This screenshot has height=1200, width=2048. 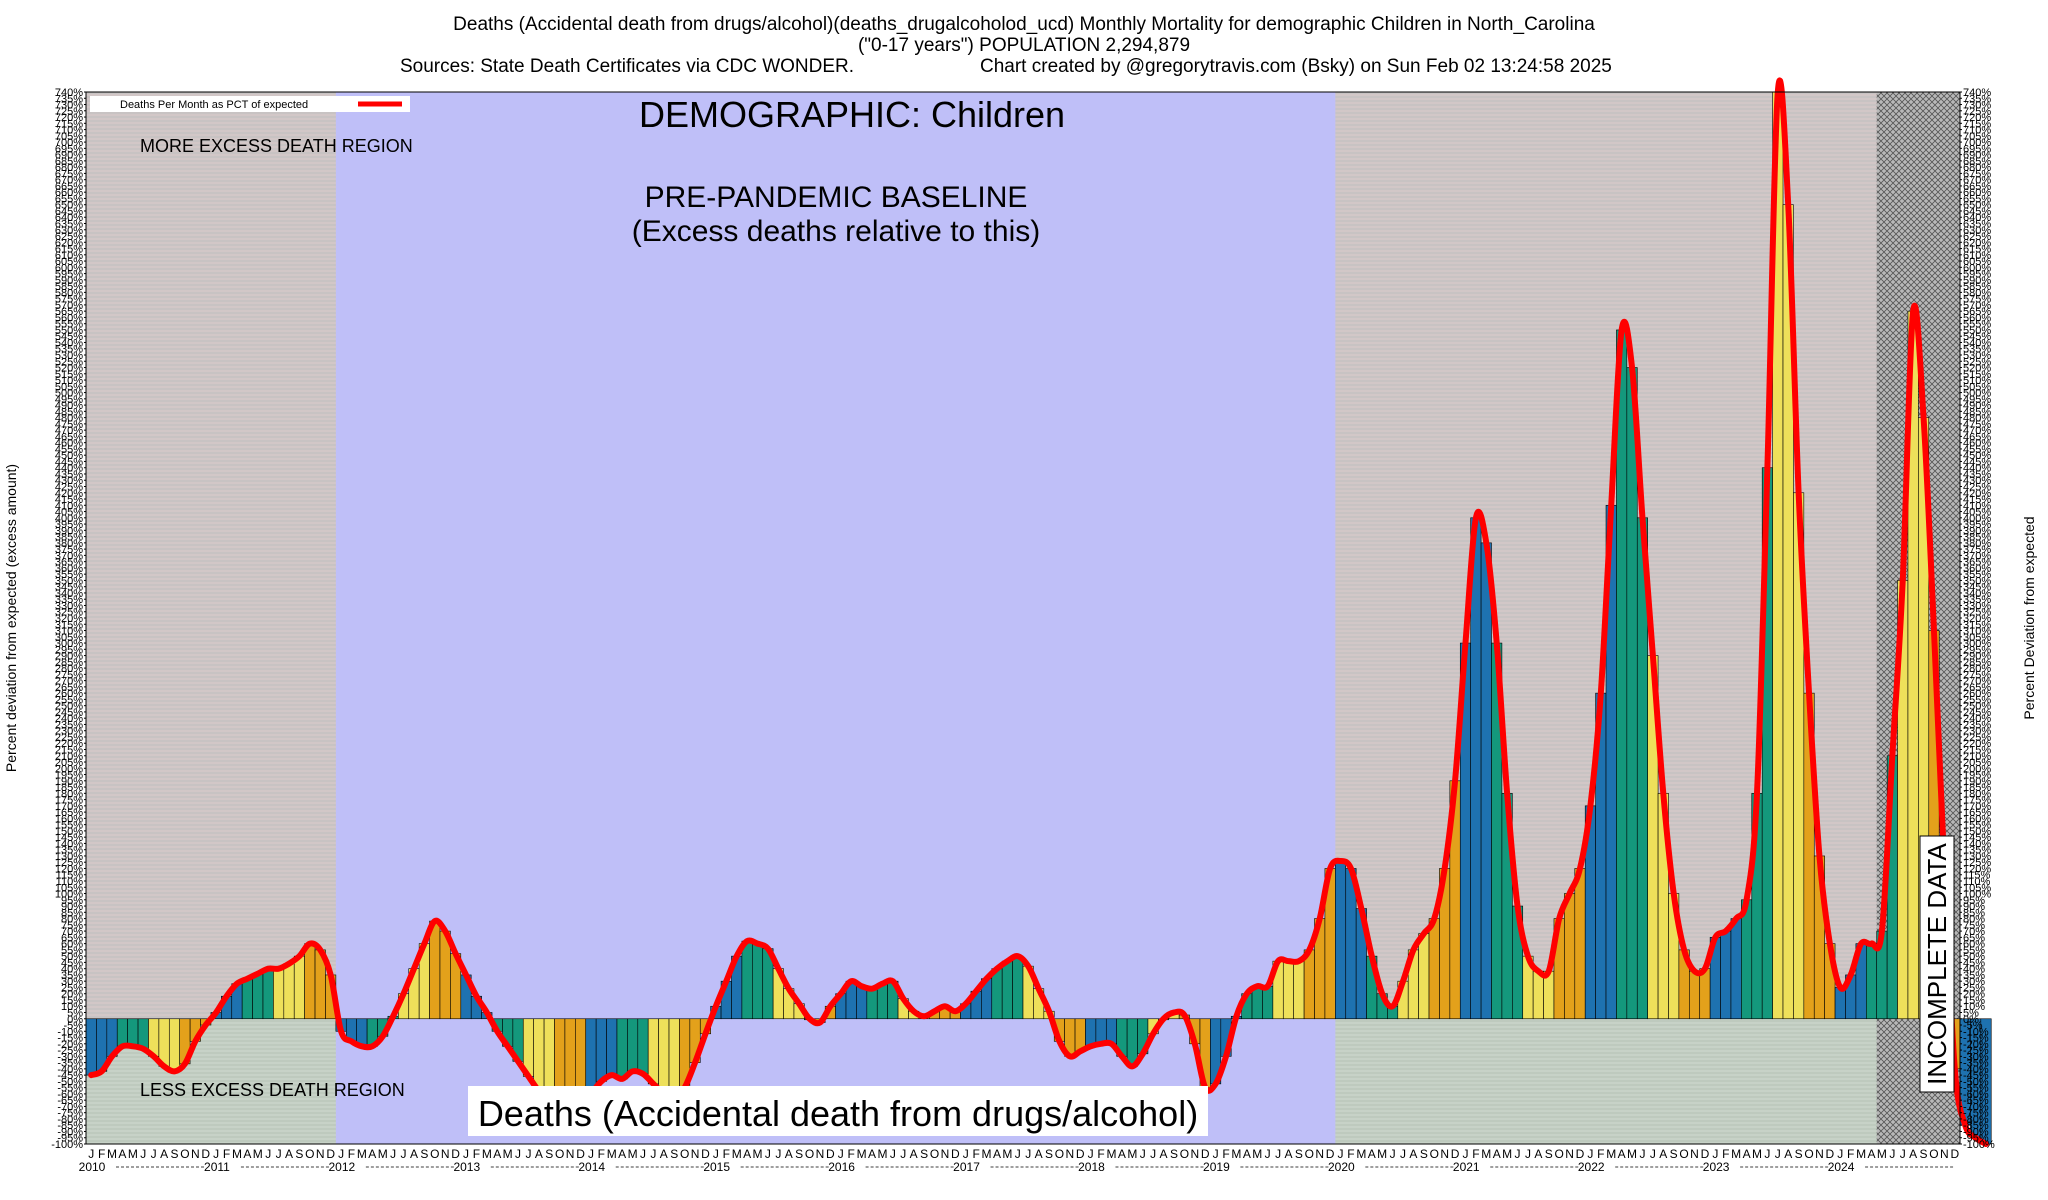 What do you see at coordinates (2029, 617) in the screenshot?
I see `y-axis-title-right: Percent Deviation from expected` at bounding box center [2029, 617].